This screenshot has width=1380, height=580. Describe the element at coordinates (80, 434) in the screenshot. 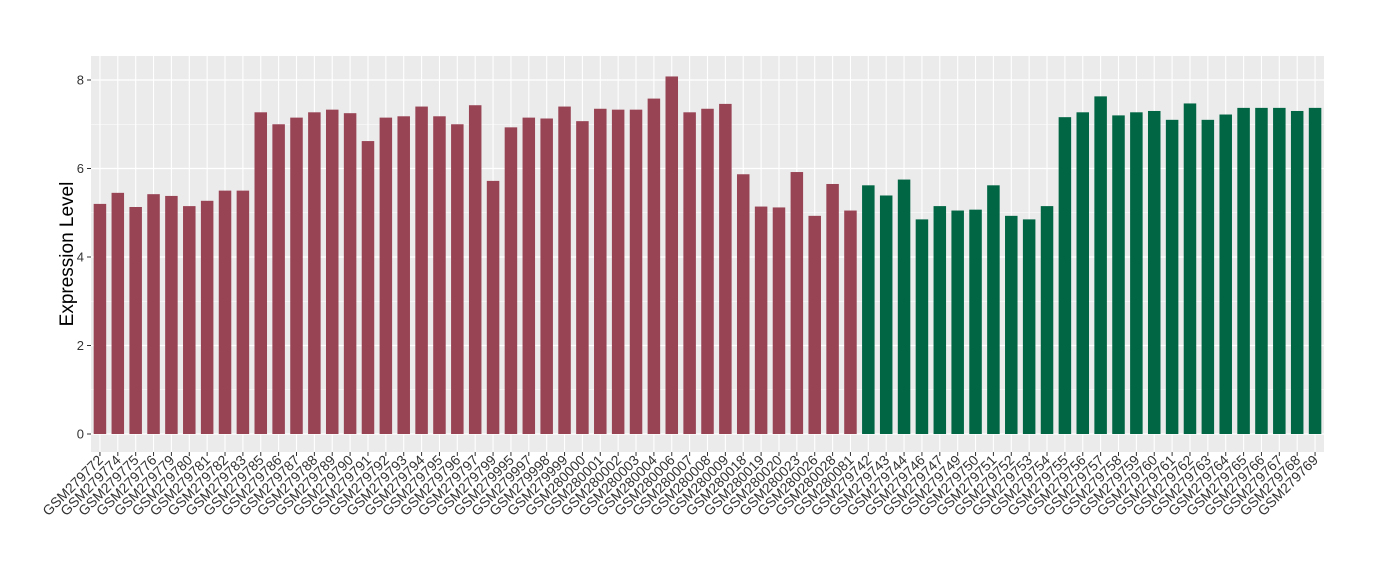

I see `y-tick-label: 0` at that location.